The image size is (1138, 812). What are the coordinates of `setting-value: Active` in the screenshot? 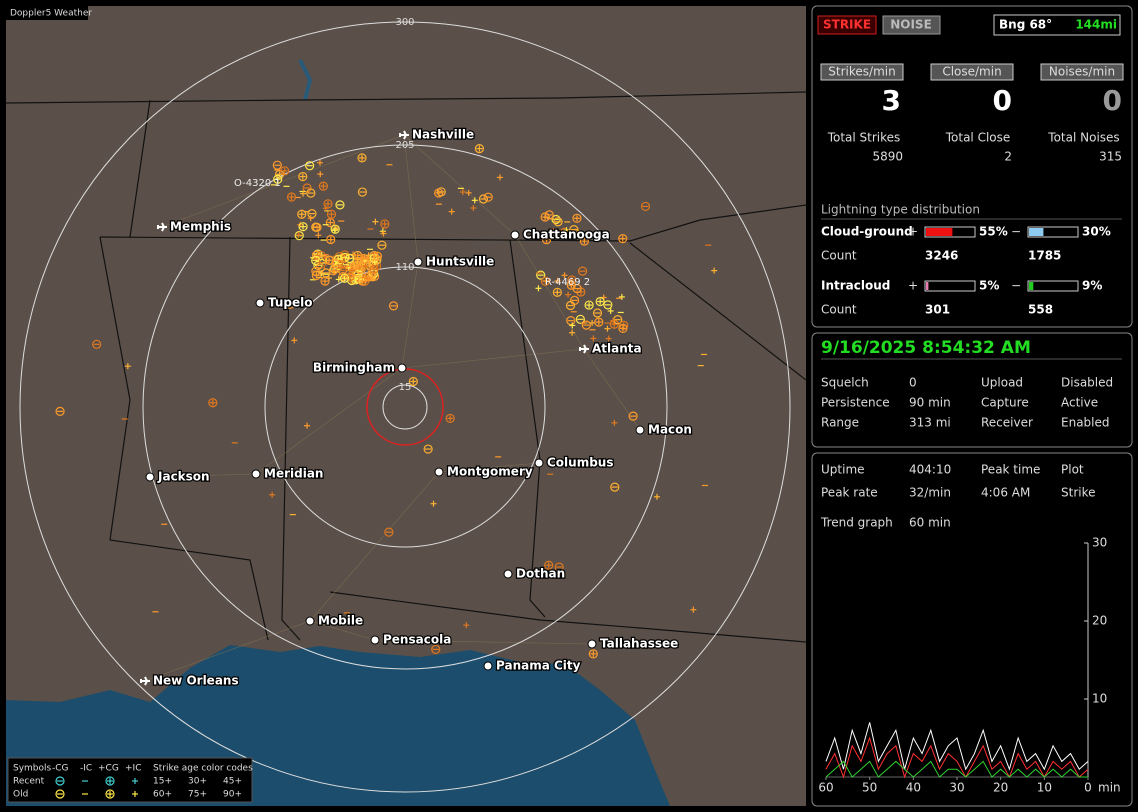 It's located at (1079, 403).